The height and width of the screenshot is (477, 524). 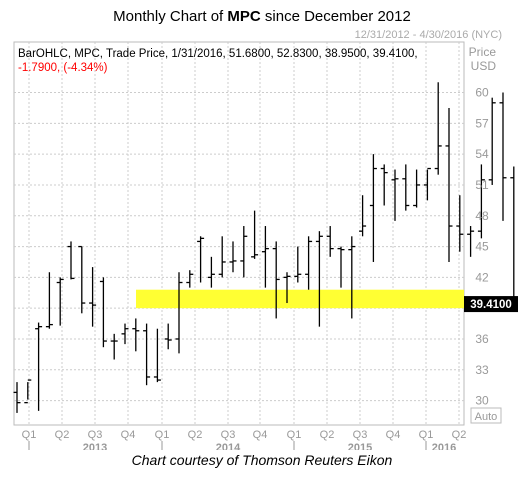 What do you see at coordinates (482, 123) in the screenshot?
I see `y-tick-label: 57` at bounding box center [482, 123].